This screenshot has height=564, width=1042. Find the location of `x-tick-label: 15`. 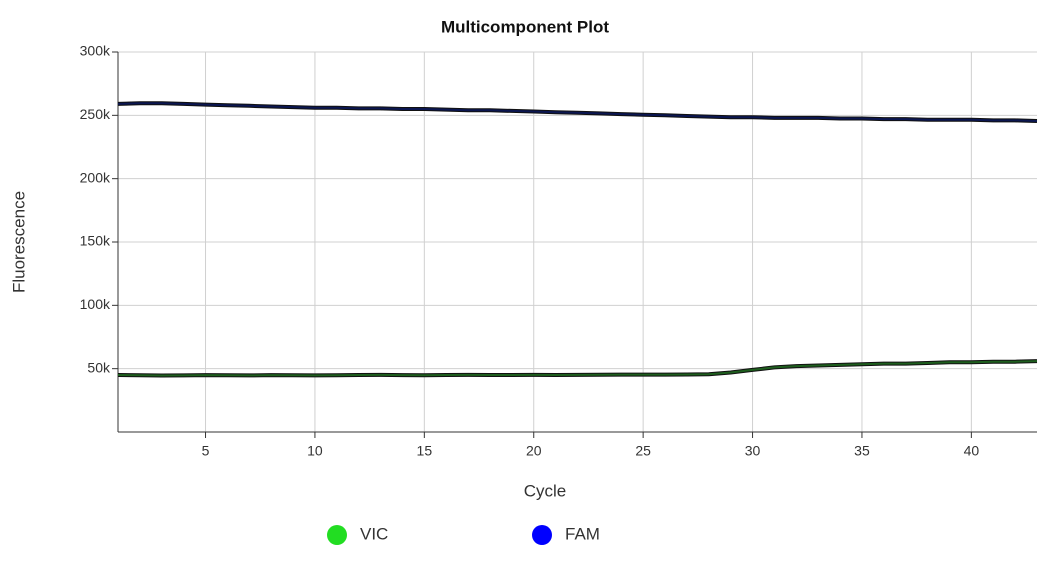

x-tick-label: 15 is located at coordinates (425, 451).